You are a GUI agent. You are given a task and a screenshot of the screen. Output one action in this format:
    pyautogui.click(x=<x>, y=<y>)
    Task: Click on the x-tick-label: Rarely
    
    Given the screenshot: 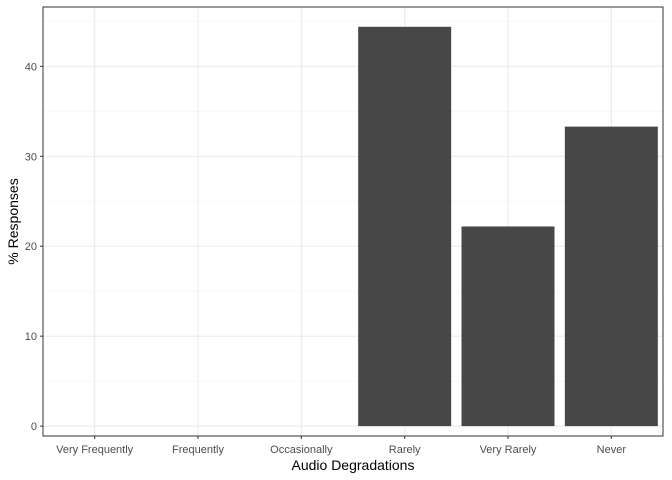 What is the action you would take?
    pyautogui.click(x=405, y=450)
    